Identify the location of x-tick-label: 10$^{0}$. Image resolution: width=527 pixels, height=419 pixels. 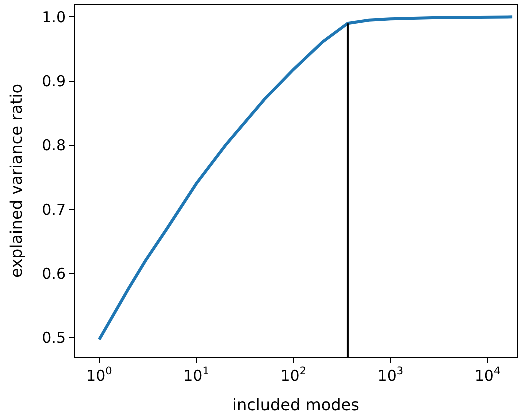
(99, 375).